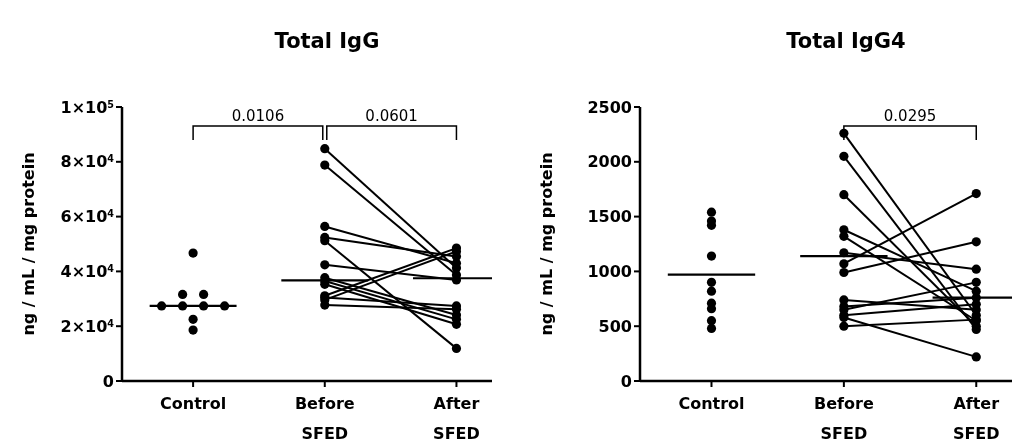  I want to click on y-tick-label: 8×10$^{4}$, so click(87, 162).